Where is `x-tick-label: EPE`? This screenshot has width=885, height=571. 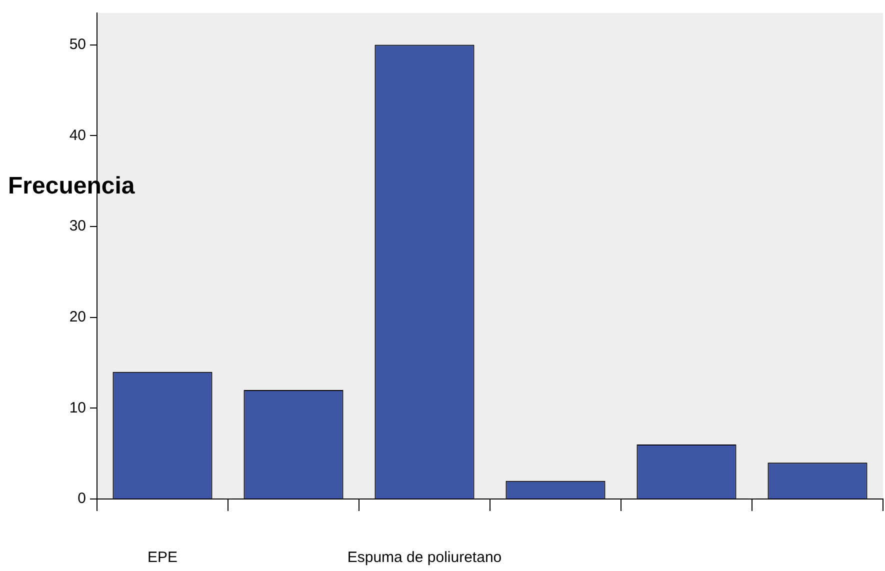
x-tick-label: EPE is located at coordinates (162, 557).